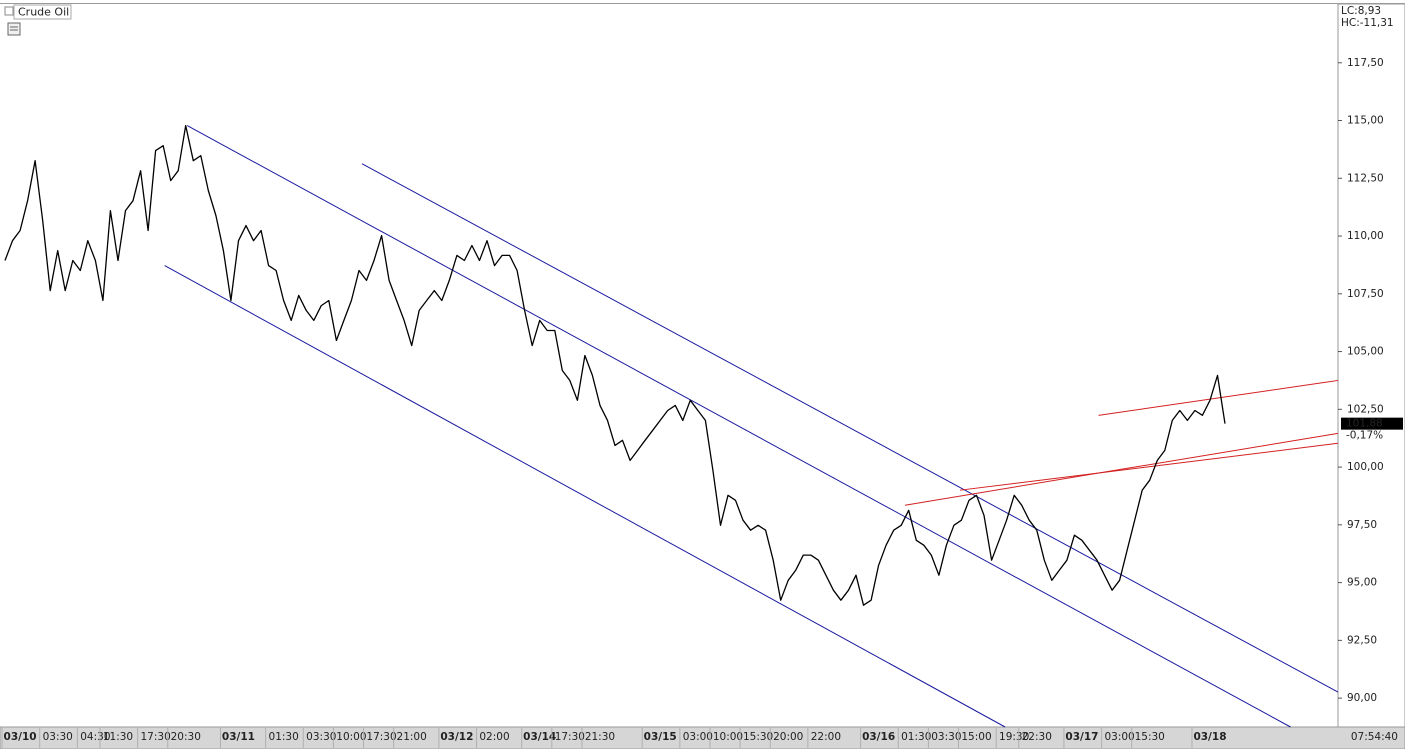  What do you see at coordinates (1364, 436) in the screenshot?
I see `change-label: -0,17%` at bounding box center [1364, 436].